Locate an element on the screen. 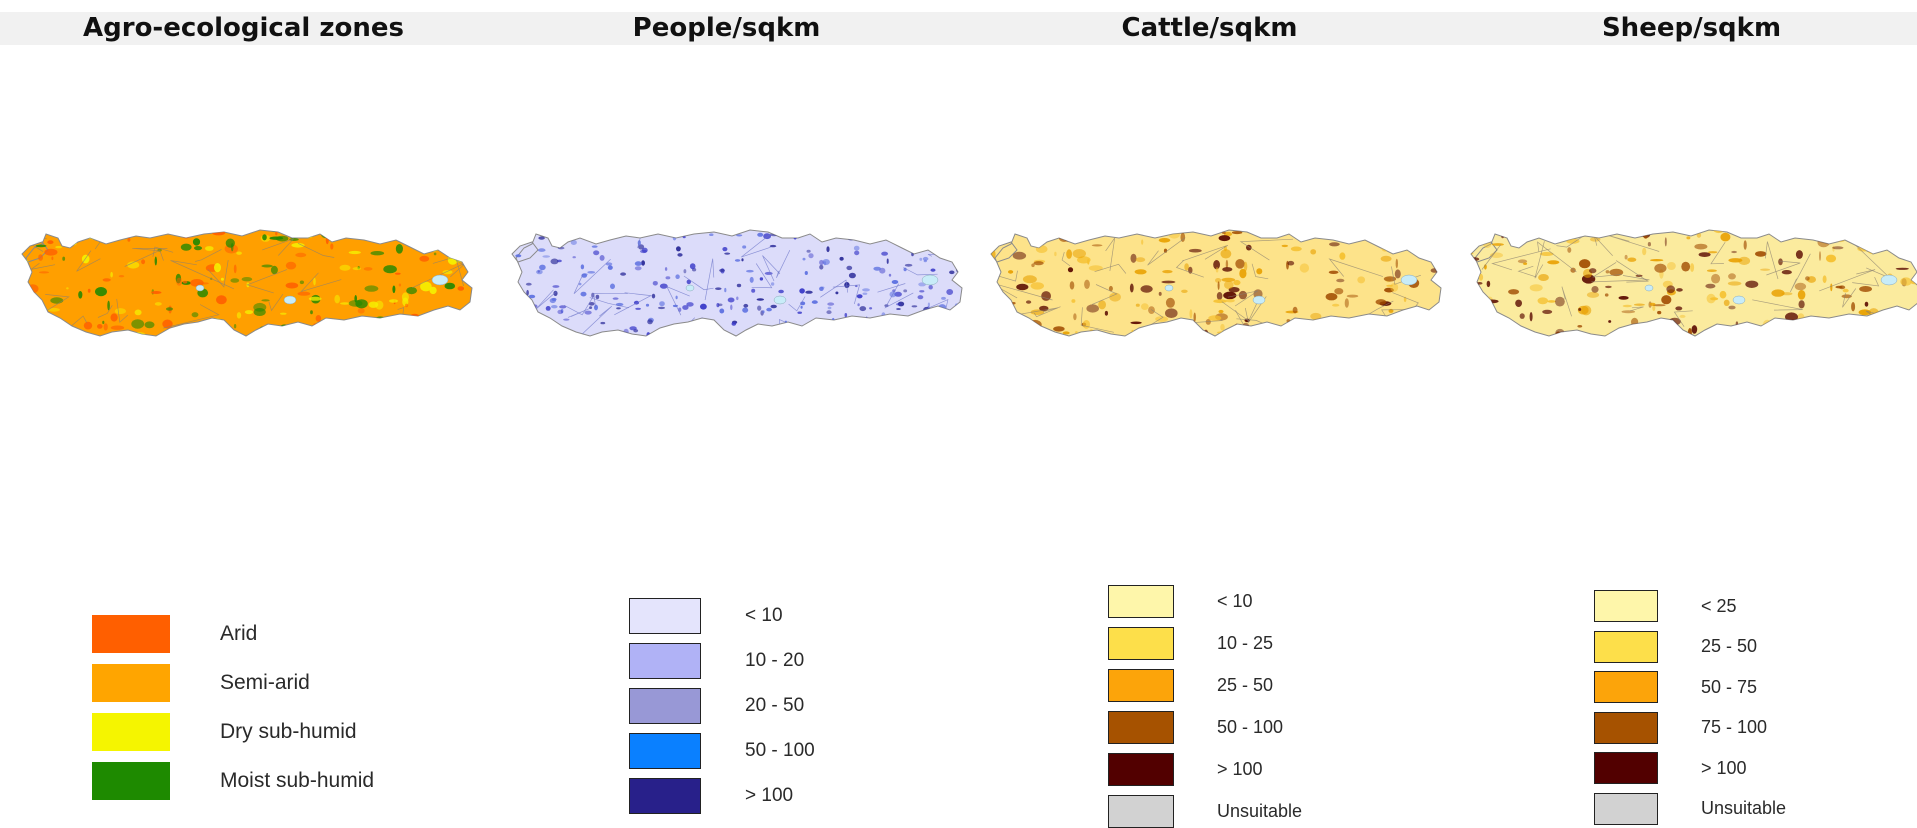 This screenshot has height=828, width=1917. legend-label: 10 - 20 is located at coordinates (775, 661).